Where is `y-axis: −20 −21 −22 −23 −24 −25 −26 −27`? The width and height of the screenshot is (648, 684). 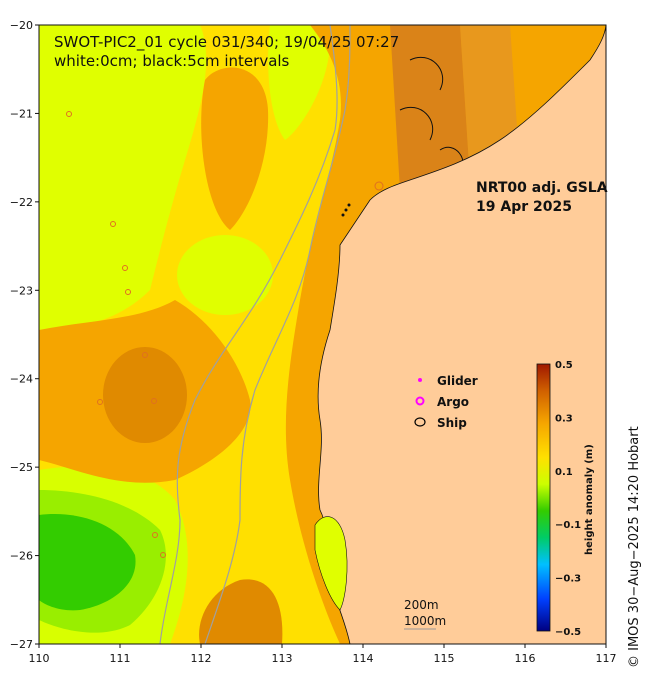 y-axis: −20 −21 −22 −23 −24 −25 −26 −27 is located at coordinates (24, 335).